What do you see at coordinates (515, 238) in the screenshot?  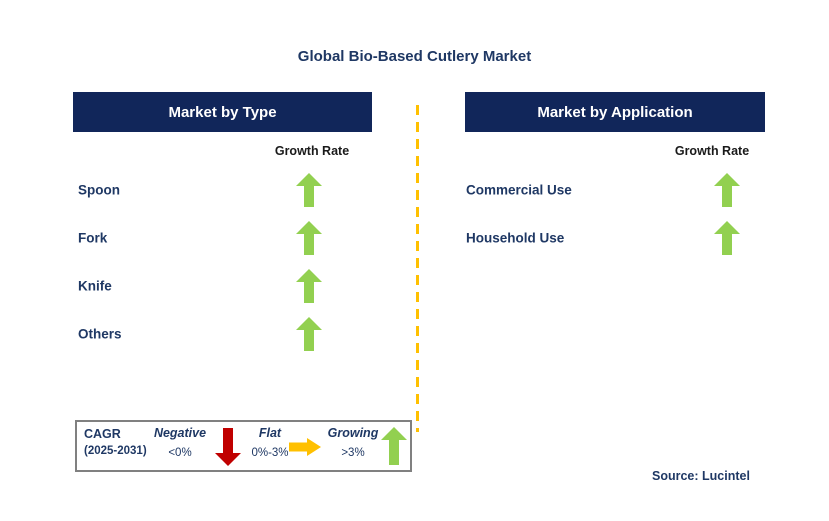 I see `segment-label: Household Use` at bounding box center [515, 238].